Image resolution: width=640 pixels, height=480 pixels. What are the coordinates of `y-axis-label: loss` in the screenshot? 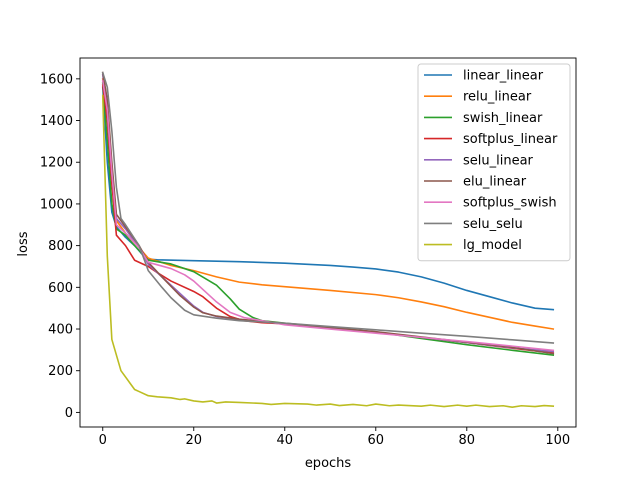 It's located at (23, 243).